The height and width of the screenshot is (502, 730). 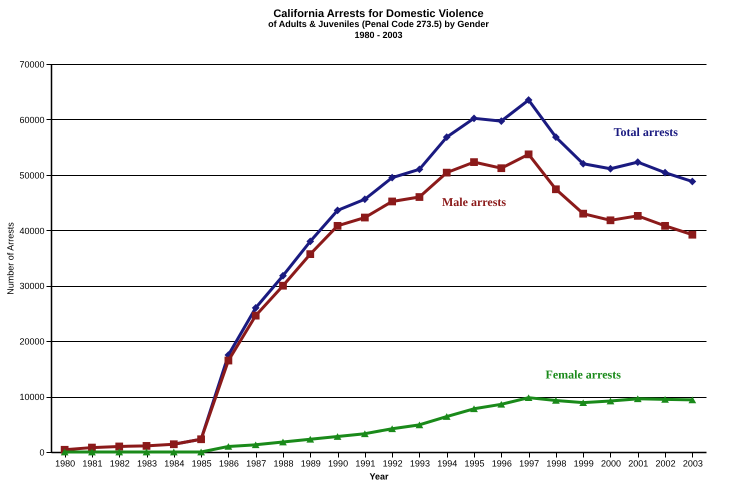 What do you see at coordinates (378, 14) in the screenshot?
I see `chart-title: California Arrests for Domestic Violence` at bounding box center [378, 14].